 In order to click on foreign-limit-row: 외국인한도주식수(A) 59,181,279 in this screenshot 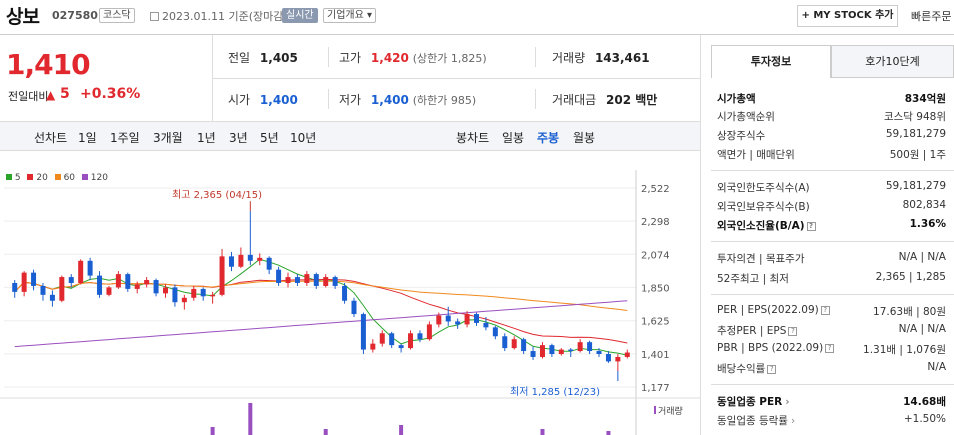, I will do `click(831, 188)`.